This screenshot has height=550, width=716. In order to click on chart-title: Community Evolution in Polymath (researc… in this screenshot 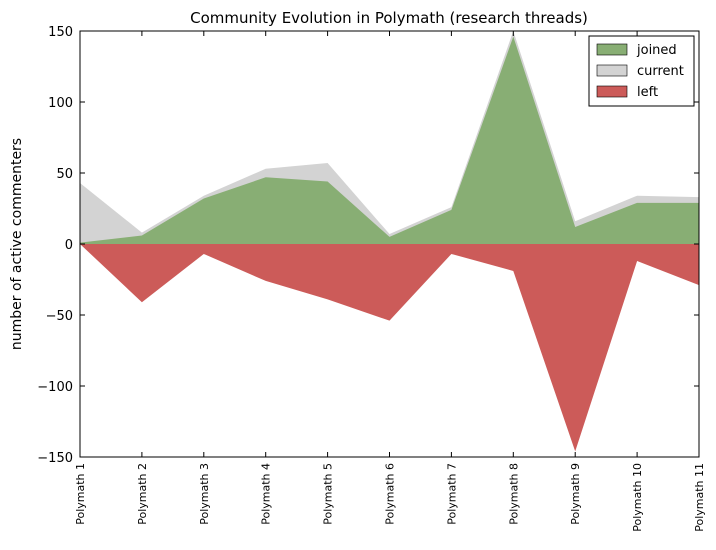, I will do `click(389, 18)`.